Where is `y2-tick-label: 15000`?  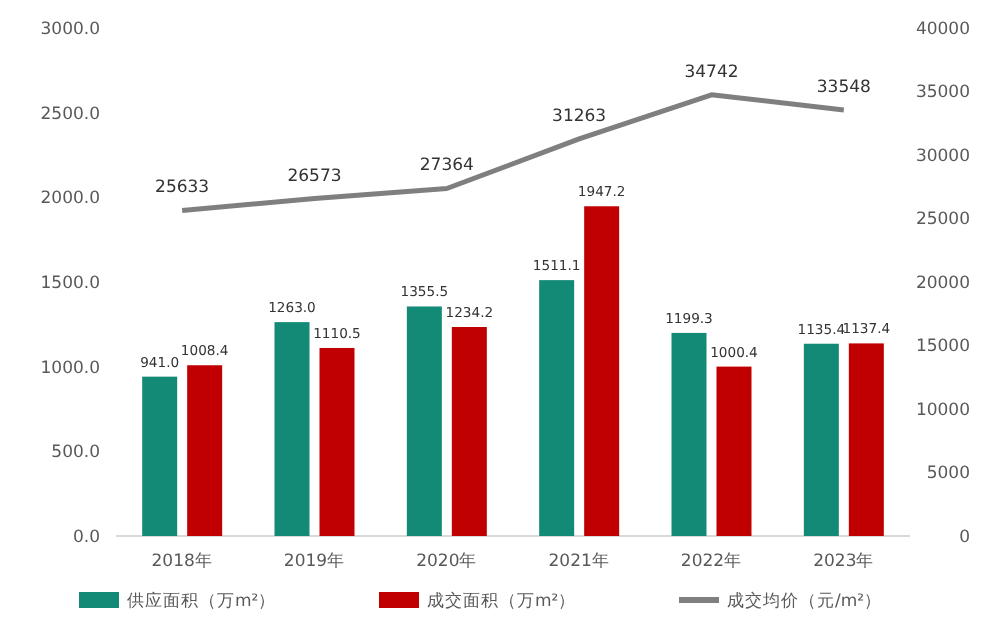 y2-tick-label: 15000 is located at coordinates (942, 347).